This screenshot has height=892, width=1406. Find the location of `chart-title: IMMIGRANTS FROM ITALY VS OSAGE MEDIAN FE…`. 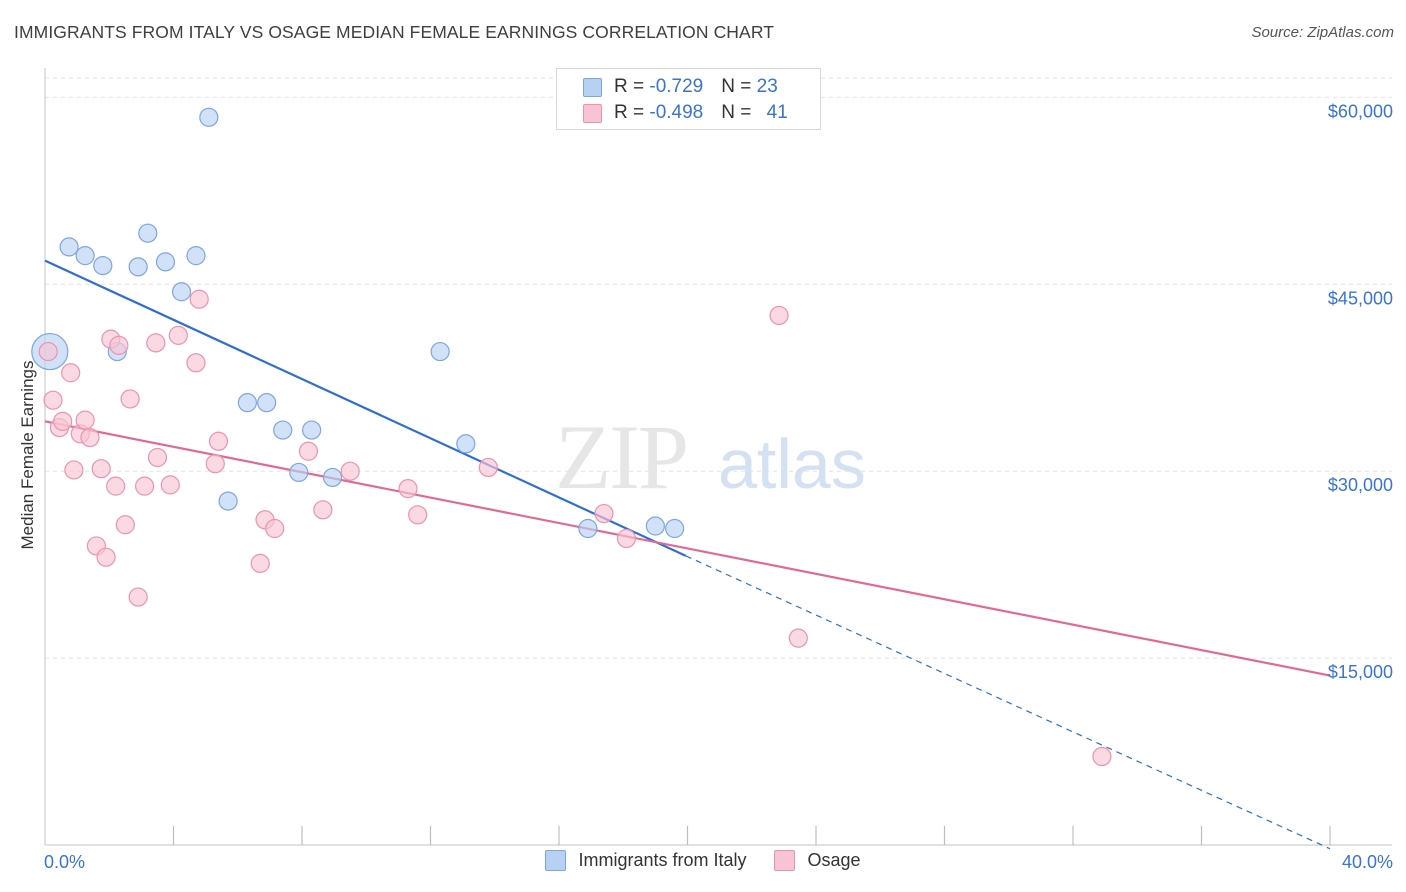

chart-title: IMMIGRANTS FROM ITALY VS OSAGE MEDIAN FE… is located at coordinates (394, 32).